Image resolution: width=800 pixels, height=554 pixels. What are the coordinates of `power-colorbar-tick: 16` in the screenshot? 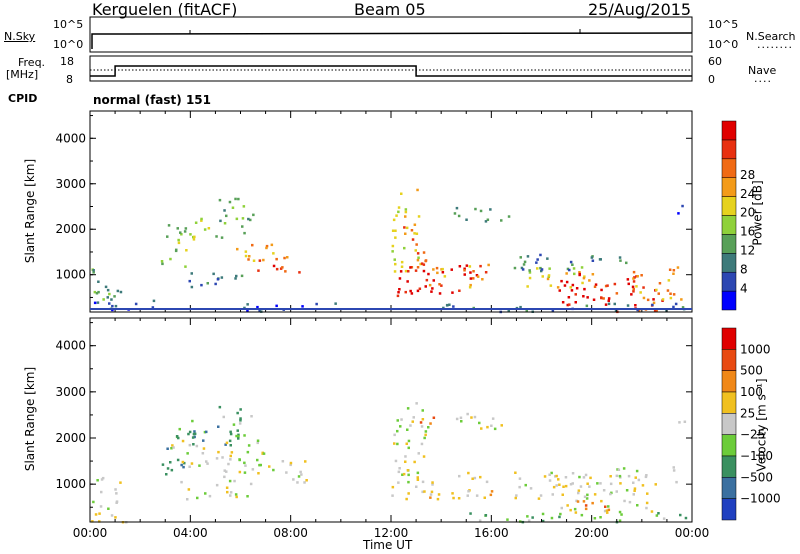 It's located at (747, 232).